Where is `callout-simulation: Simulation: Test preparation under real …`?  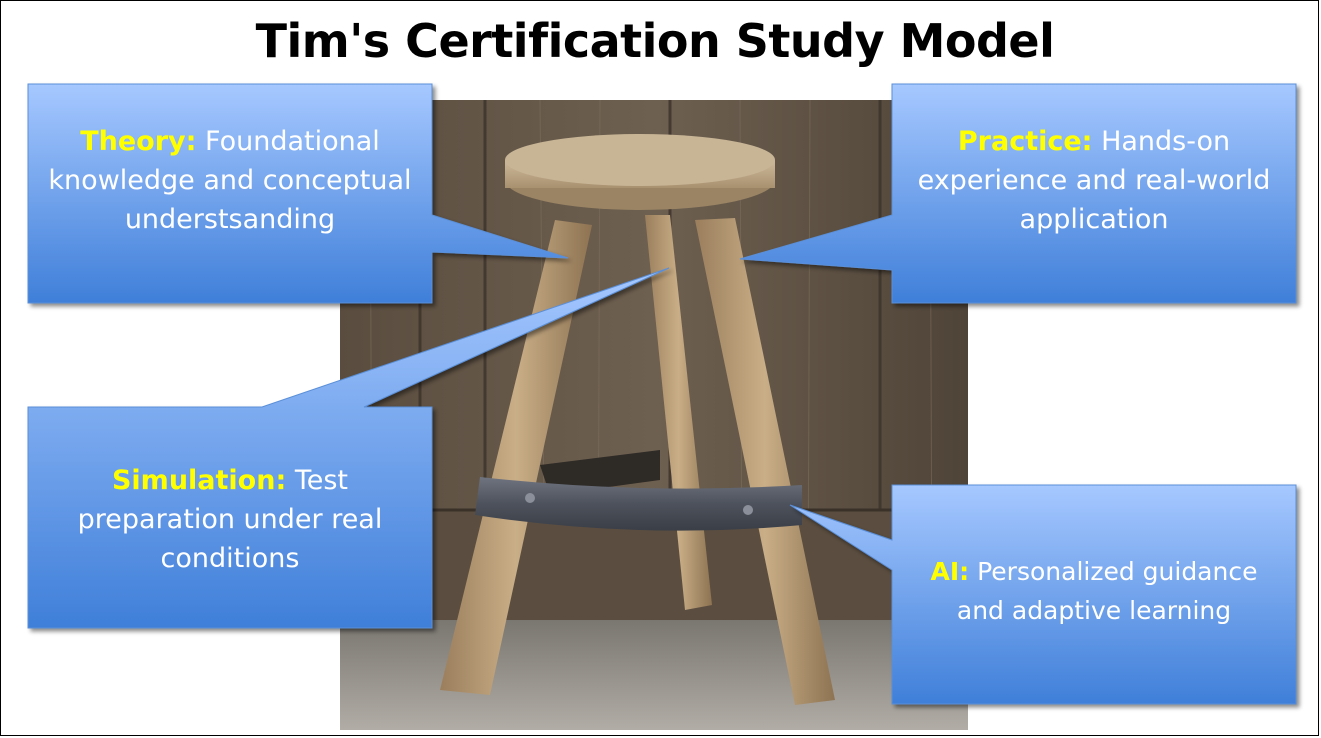
callout-simulation: Simulation: Test preparation under real … is located at coordinates (230, 517).